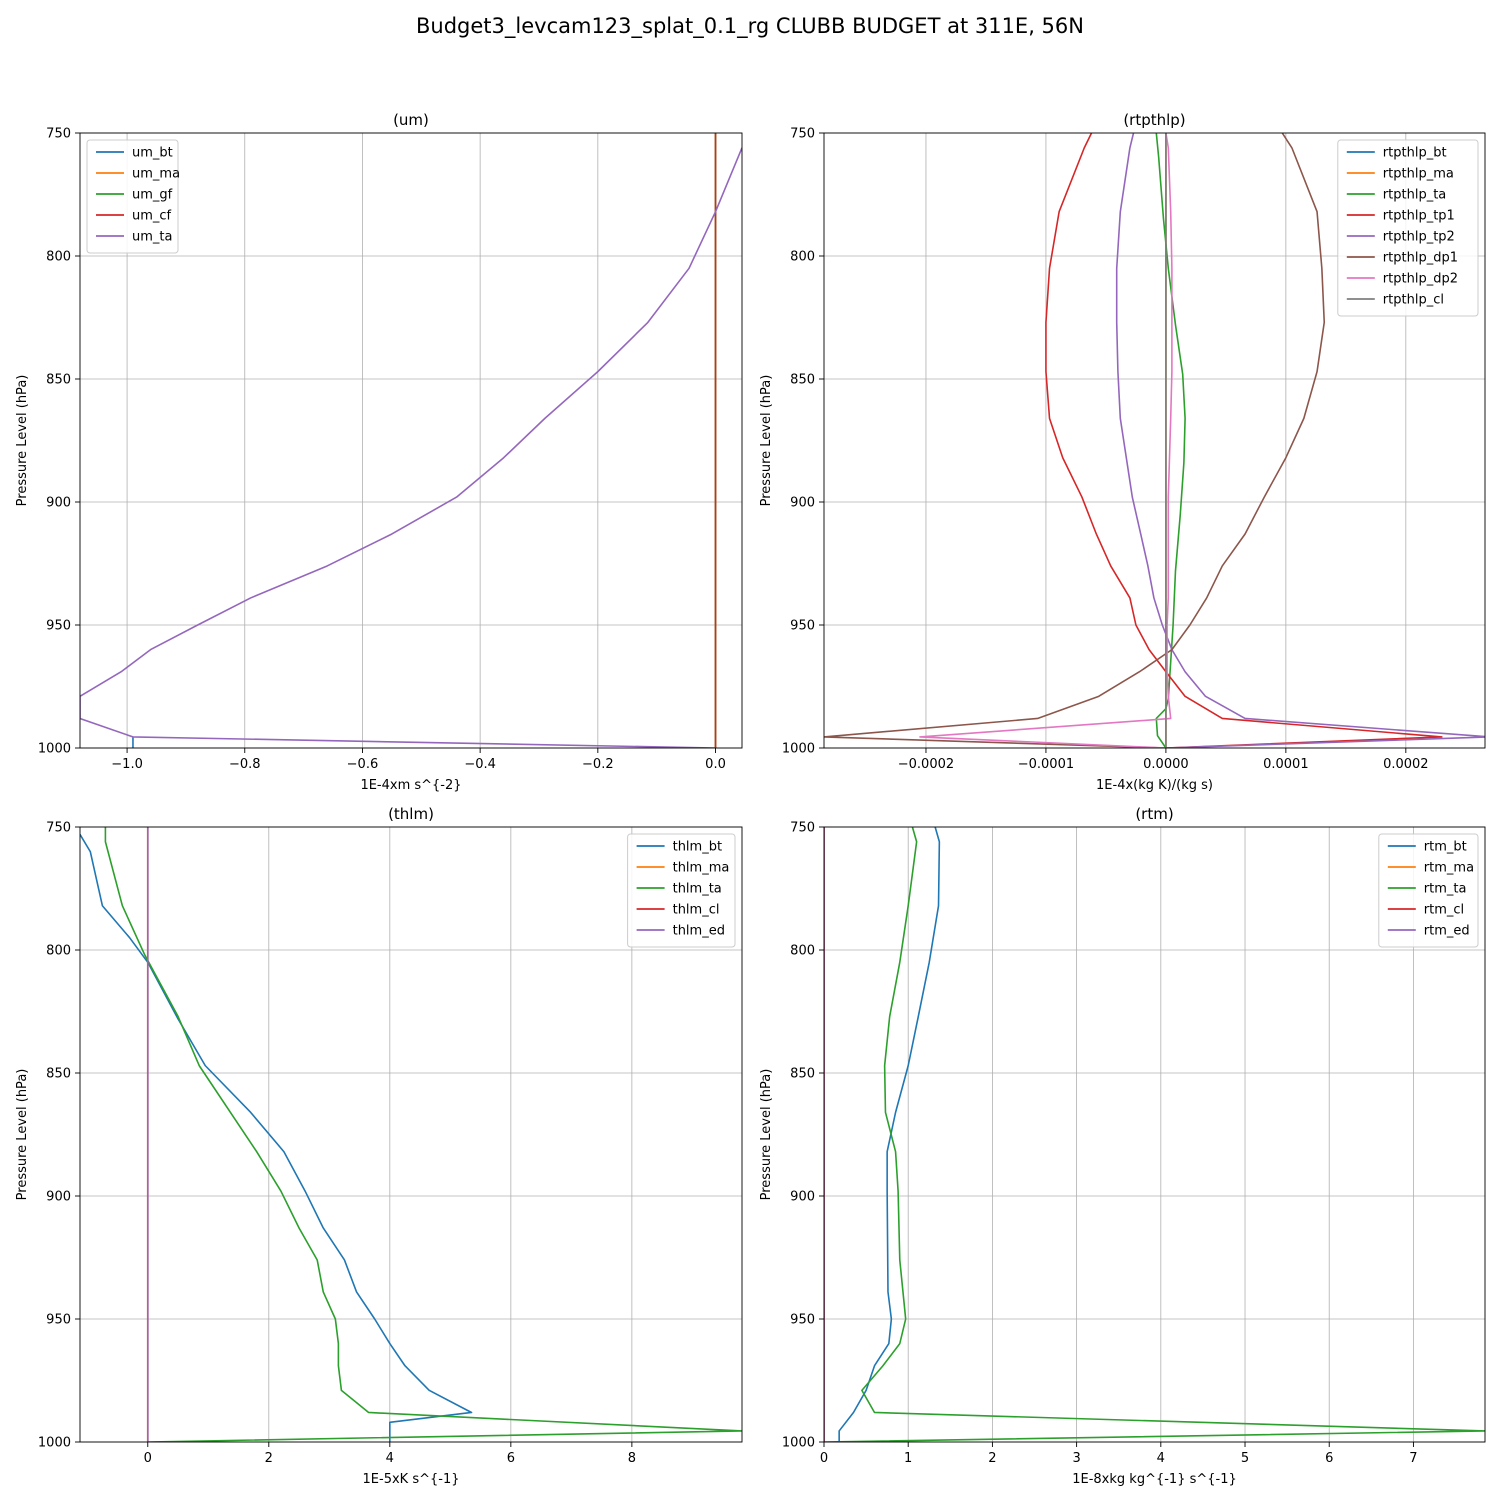  I want to click on legend-label-rtm_ed: rtm_ed, so click(1447, 931).